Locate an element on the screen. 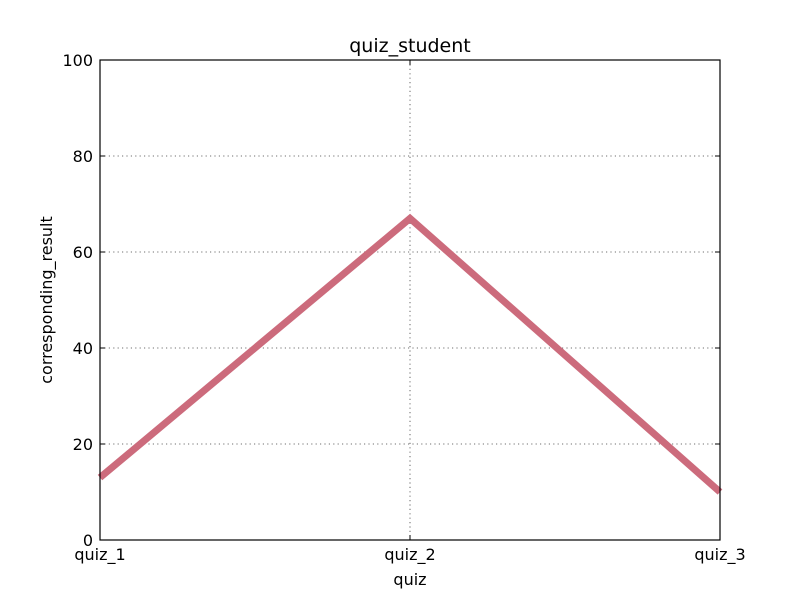 This screenshot has width=800, height=600. x-axis-label: quiz is located at coordinates (409, 579).